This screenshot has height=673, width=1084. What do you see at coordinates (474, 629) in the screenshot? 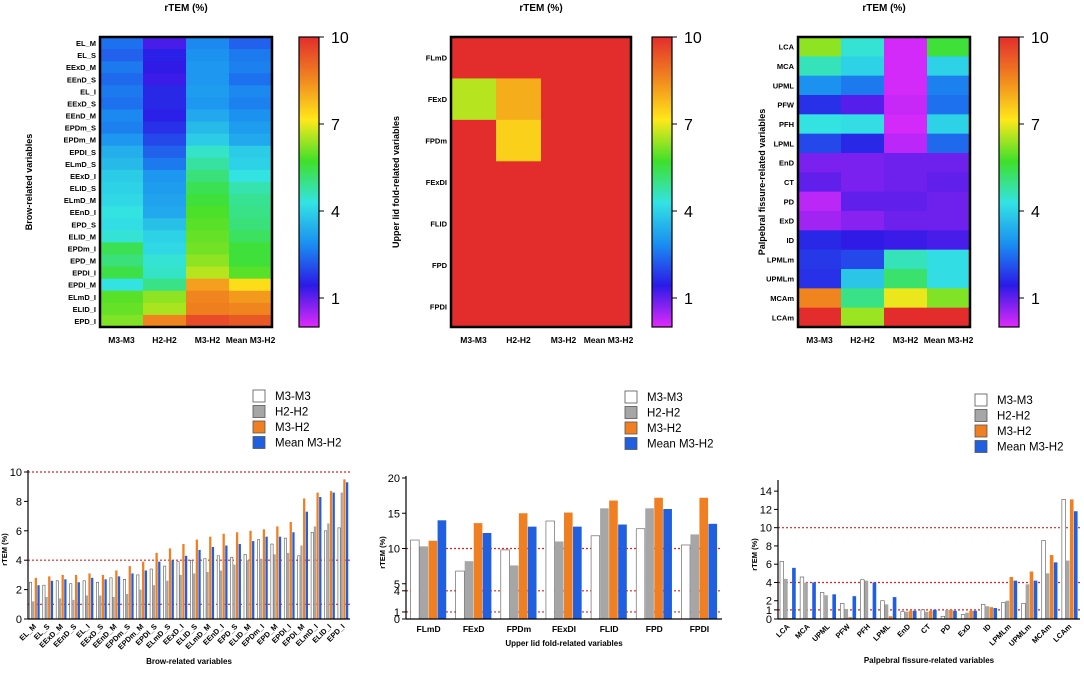
I see `x-tick-label: FExD` at bounding box center [474, 629].